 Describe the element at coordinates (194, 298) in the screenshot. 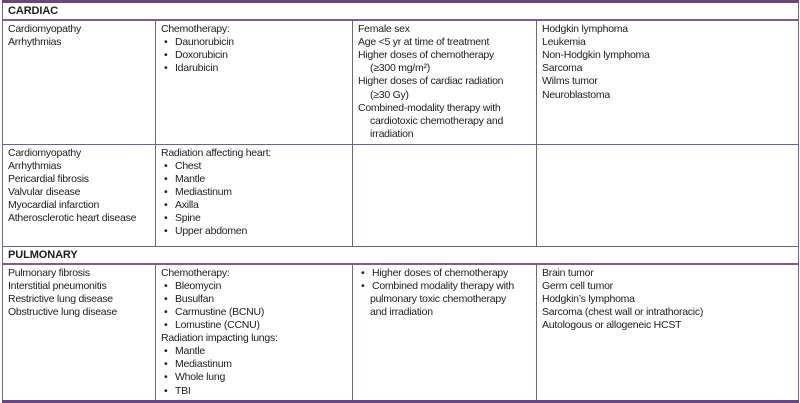

I see `list-item-text: Busulfan` at that location.